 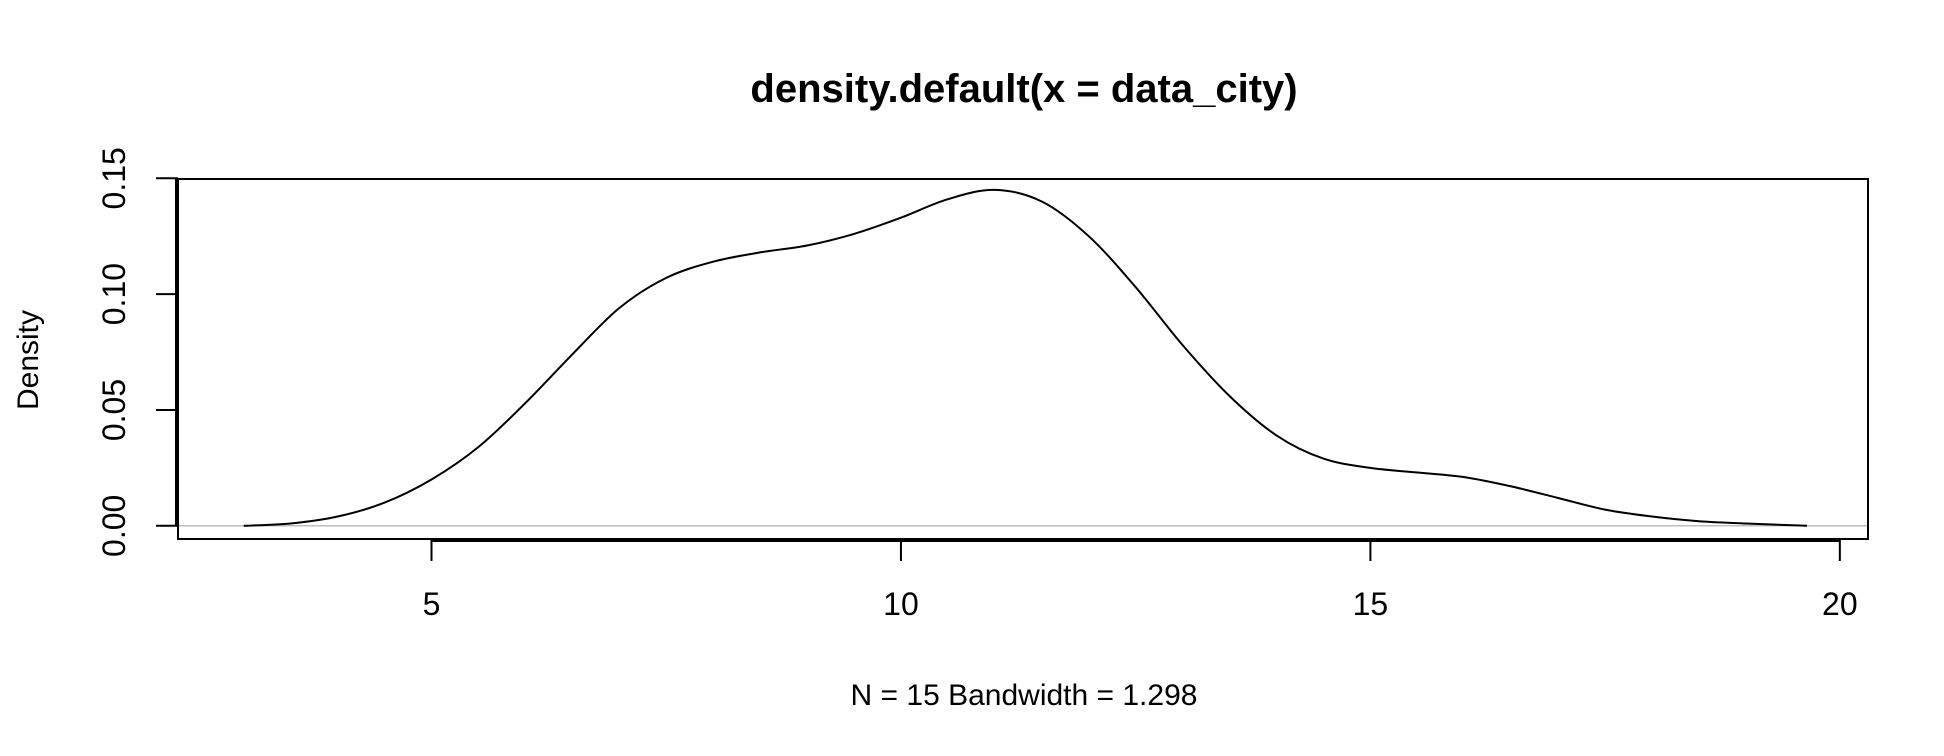 I want to click on x-axis-label: N = 15 Bandwidth = 1.298, so click(x=1024, y=695).